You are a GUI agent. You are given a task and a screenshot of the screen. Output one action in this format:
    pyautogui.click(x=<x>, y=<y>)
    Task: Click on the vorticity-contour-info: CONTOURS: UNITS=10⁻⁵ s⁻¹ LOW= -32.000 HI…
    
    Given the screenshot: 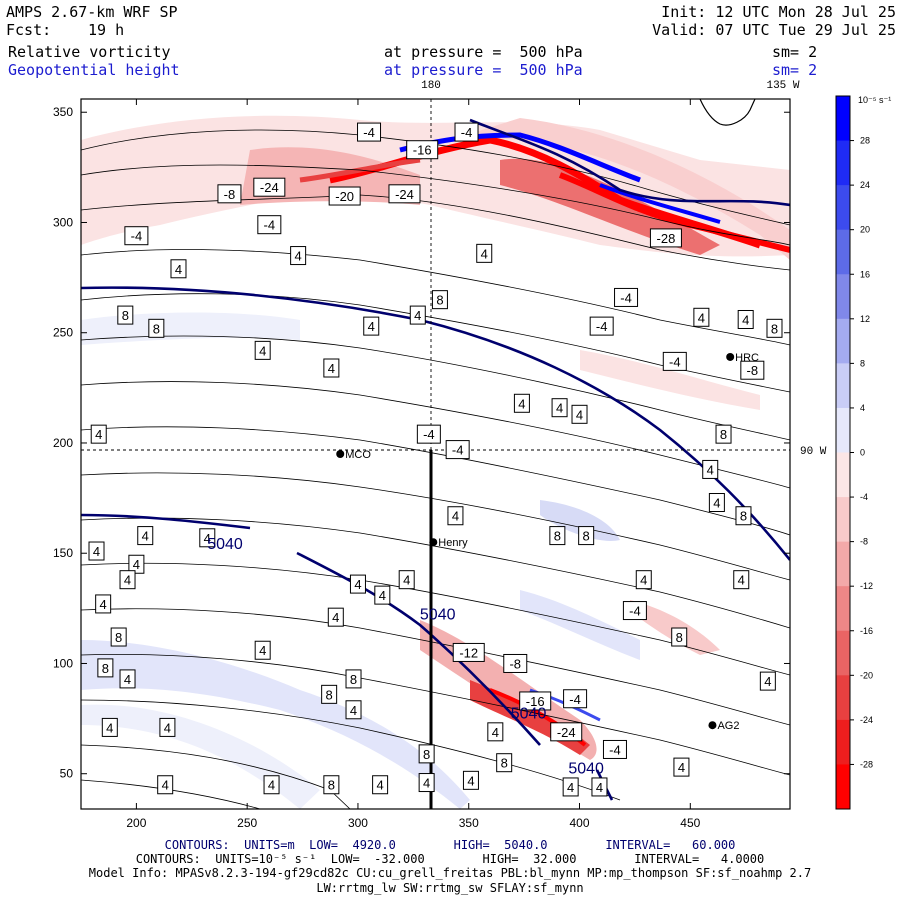 What is the action you would take?
    pyautogui.click(x=450, y=859)
    